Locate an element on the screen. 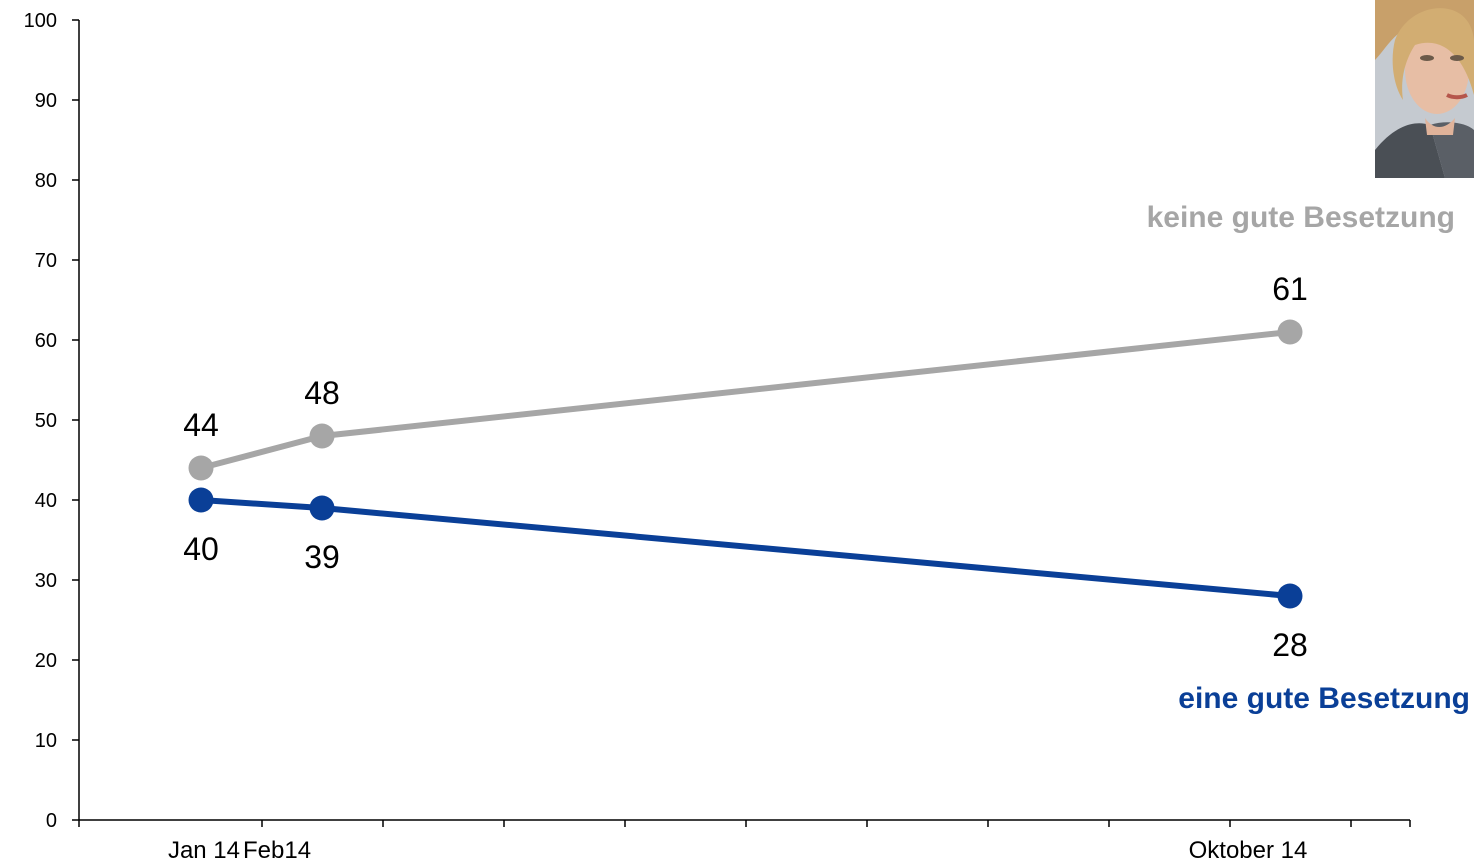 This screenshot has width=1474, height=864. x-tick-label: Jan 14 is located at coordinates (204, 850).